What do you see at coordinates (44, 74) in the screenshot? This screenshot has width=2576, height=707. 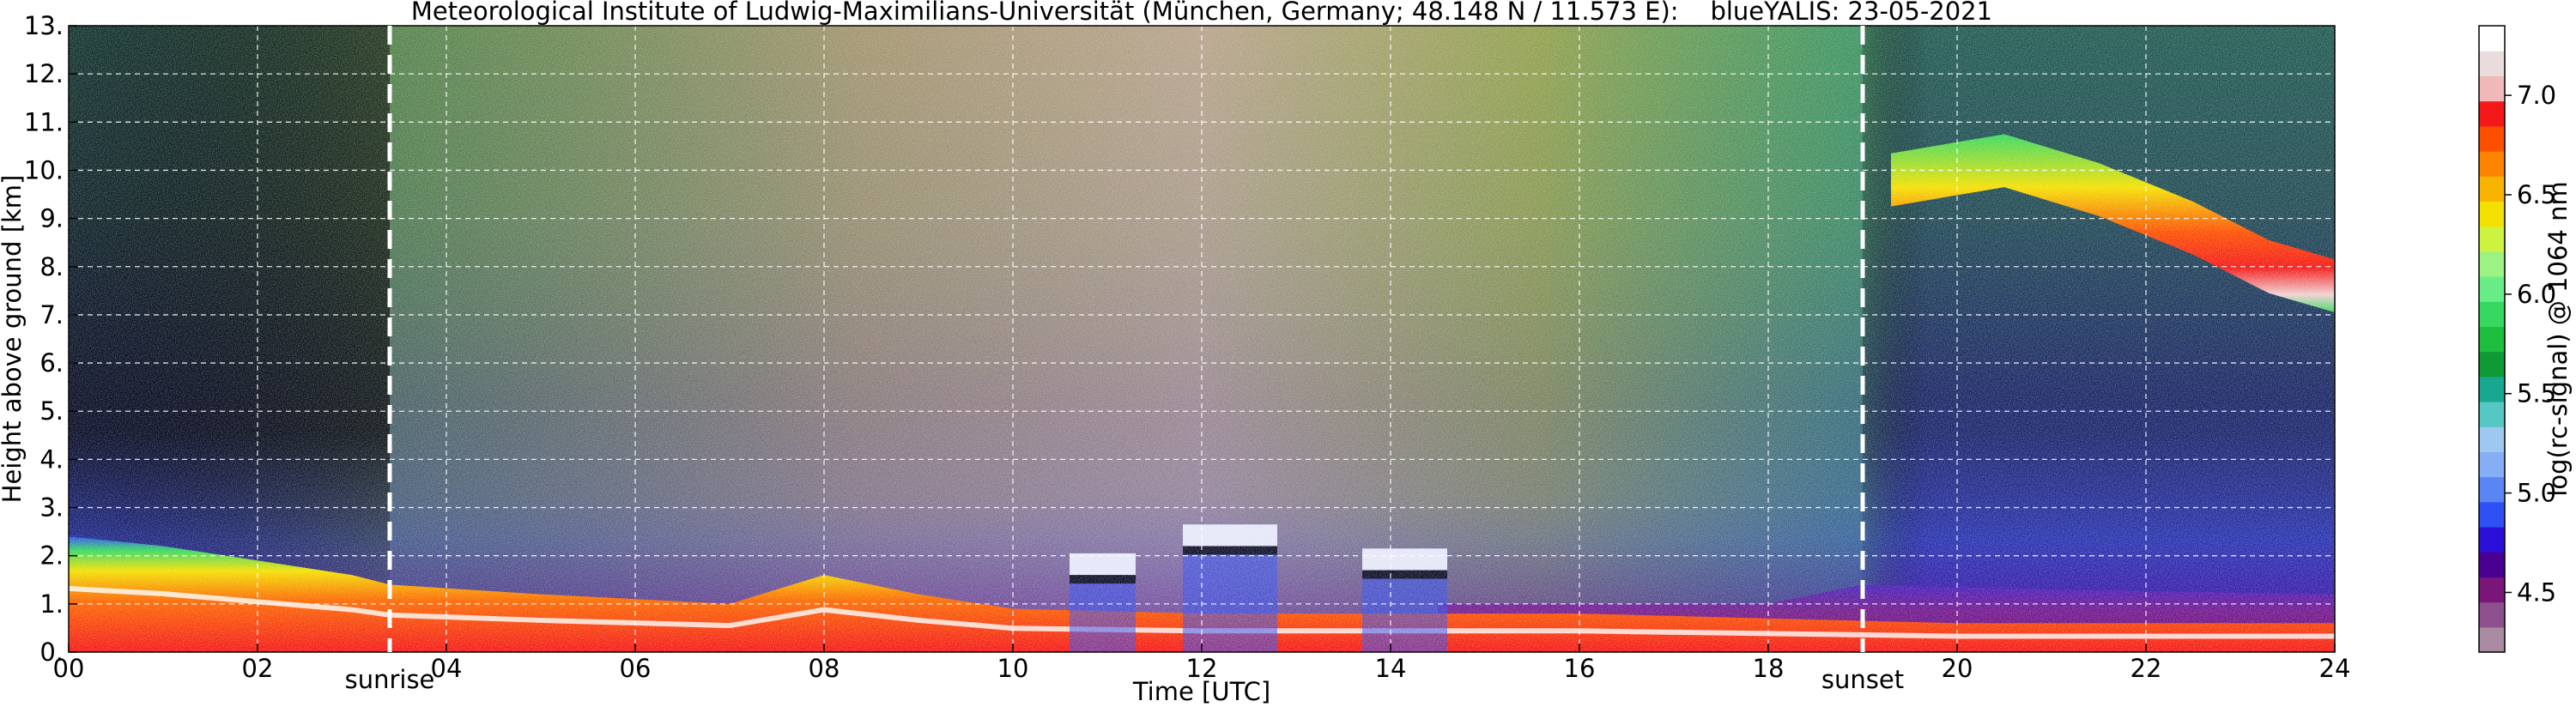 I see `y-tick-label-12: 12.` at bounding box center [44, 74].